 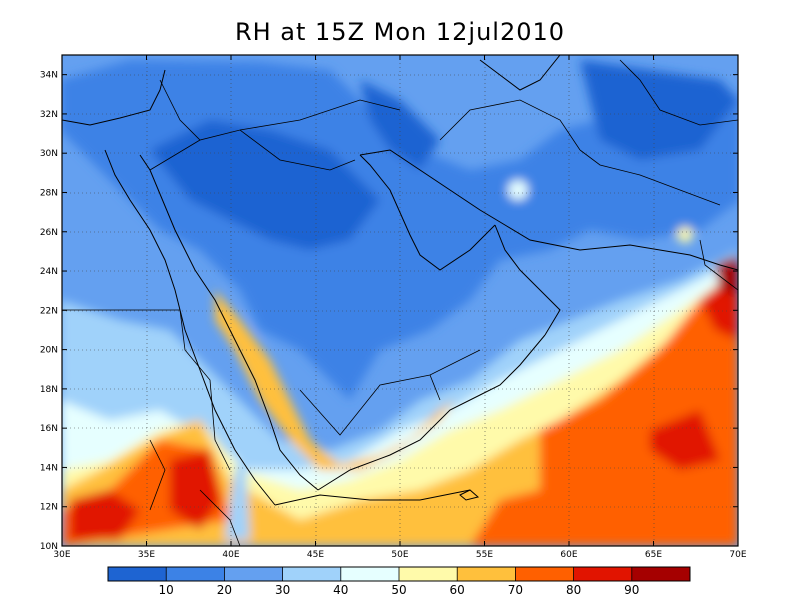 I want to click on lon-tick-label: 65E, so click(x=653, y=555).